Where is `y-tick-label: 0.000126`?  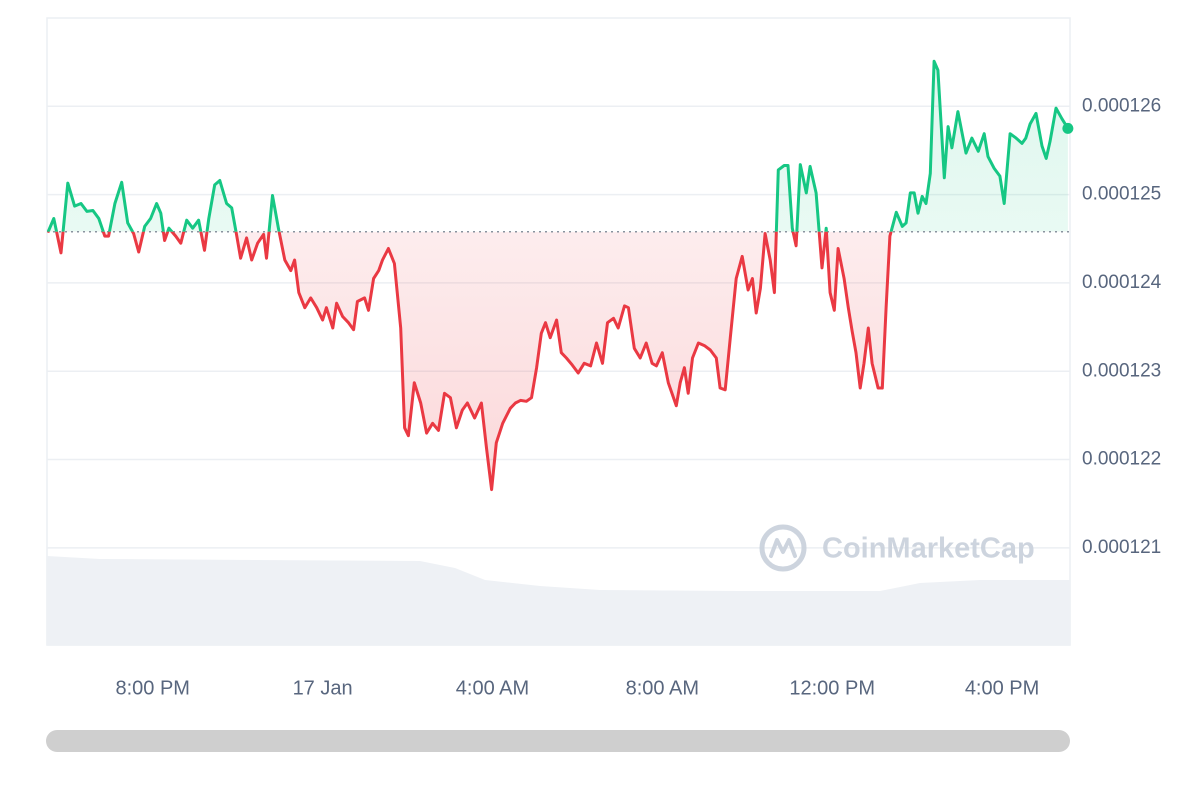 y-tick-label: 0.000126 is located at coordinates (1121, 105).